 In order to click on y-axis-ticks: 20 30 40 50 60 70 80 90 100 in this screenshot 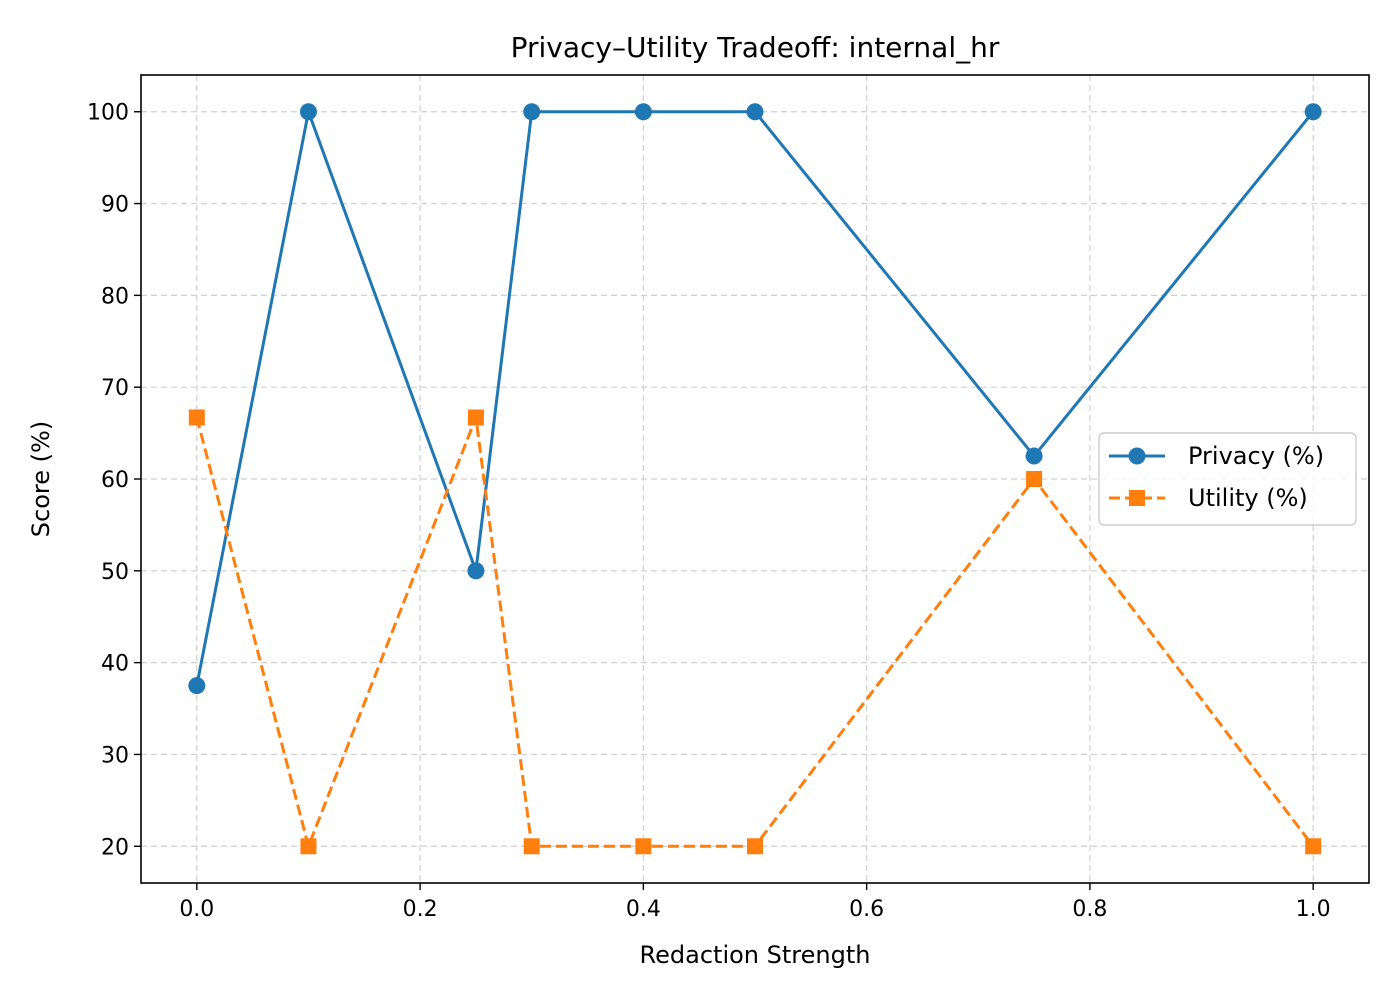, I will do `click(114, 480)`.